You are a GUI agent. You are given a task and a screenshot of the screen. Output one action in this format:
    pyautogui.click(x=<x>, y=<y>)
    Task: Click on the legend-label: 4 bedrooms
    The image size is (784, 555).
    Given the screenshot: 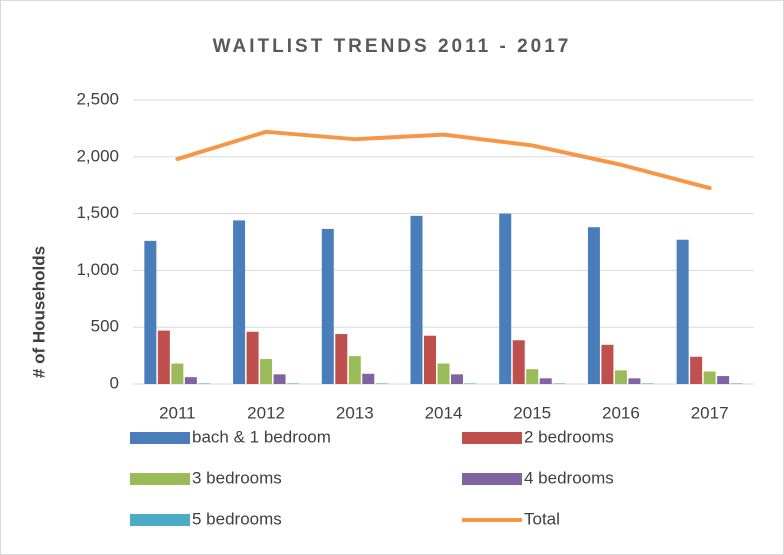 What is the action you would take?
    pyautogui.click(x=569, y=477)
    